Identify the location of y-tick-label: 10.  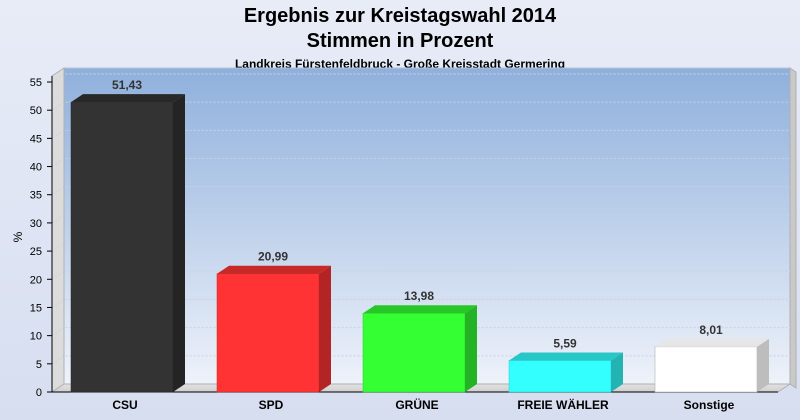
(36, 337).